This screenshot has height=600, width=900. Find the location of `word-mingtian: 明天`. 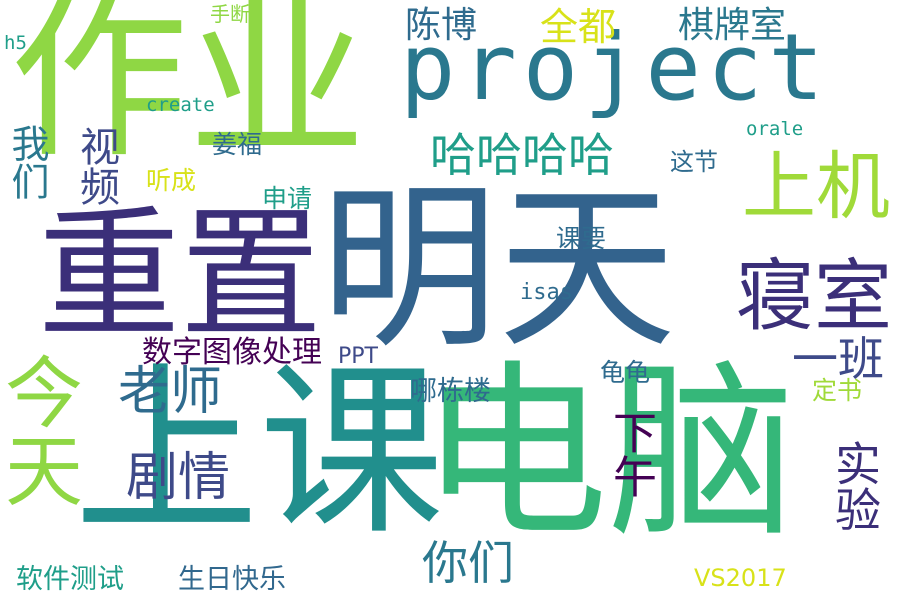

word-mingtian: 明天 is located at coordinates (498, 268).